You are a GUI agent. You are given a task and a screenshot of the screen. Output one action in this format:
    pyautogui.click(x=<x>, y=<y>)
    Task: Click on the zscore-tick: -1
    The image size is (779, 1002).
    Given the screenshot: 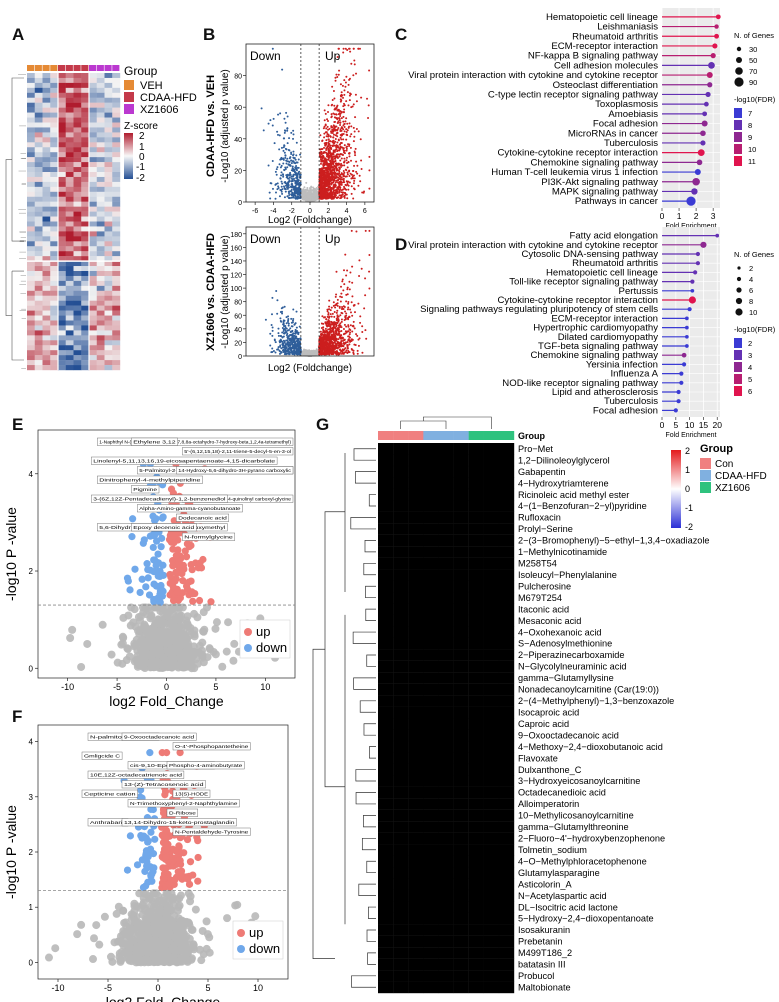 What is the action you would take?
    pyautogui.click(x=140, y=167)
    